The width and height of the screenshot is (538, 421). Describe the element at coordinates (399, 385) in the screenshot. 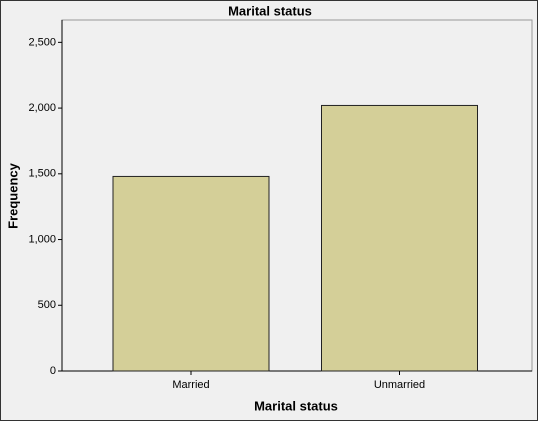

I see `x-tick-label: Unmarried` at that location.